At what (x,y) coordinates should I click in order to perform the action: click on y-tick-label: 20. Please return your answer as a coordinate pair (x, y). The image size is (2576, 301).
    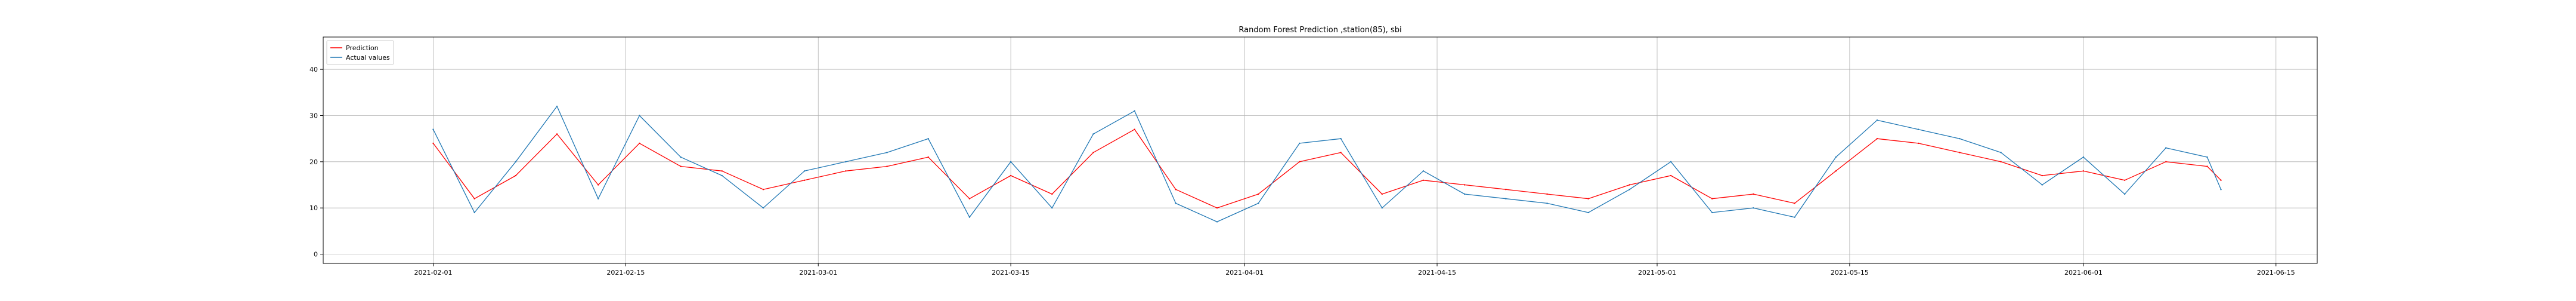
    Looking at the image, I should click on (313, 162).